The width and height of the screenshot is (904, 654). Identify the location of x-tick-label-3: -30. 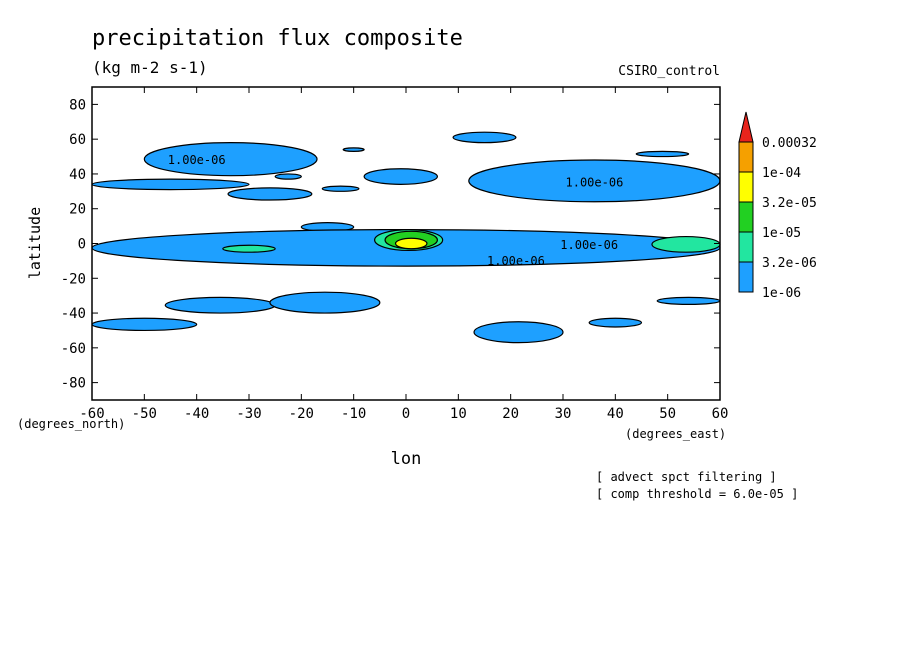
(248, 414).